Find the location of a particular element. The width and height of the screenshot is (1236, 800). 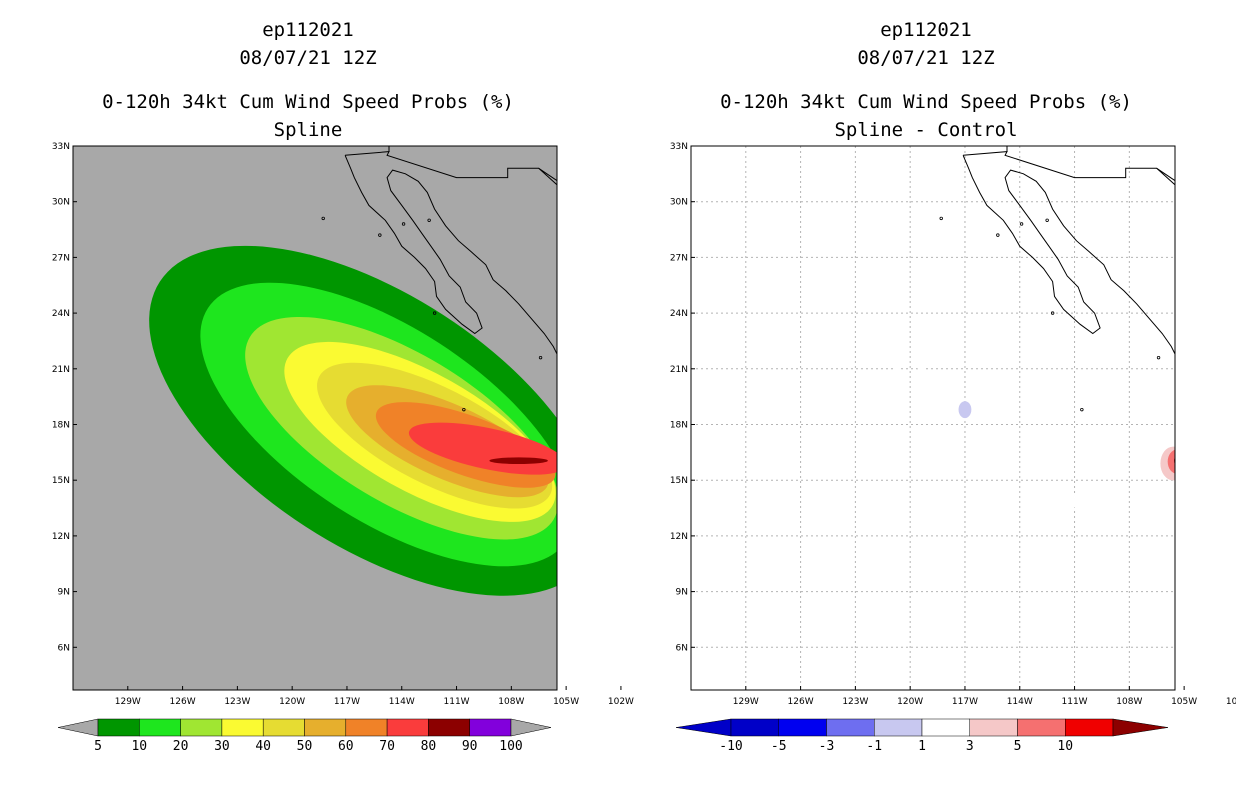

colorbar-label: 20 is located at coordinates (181, 746).